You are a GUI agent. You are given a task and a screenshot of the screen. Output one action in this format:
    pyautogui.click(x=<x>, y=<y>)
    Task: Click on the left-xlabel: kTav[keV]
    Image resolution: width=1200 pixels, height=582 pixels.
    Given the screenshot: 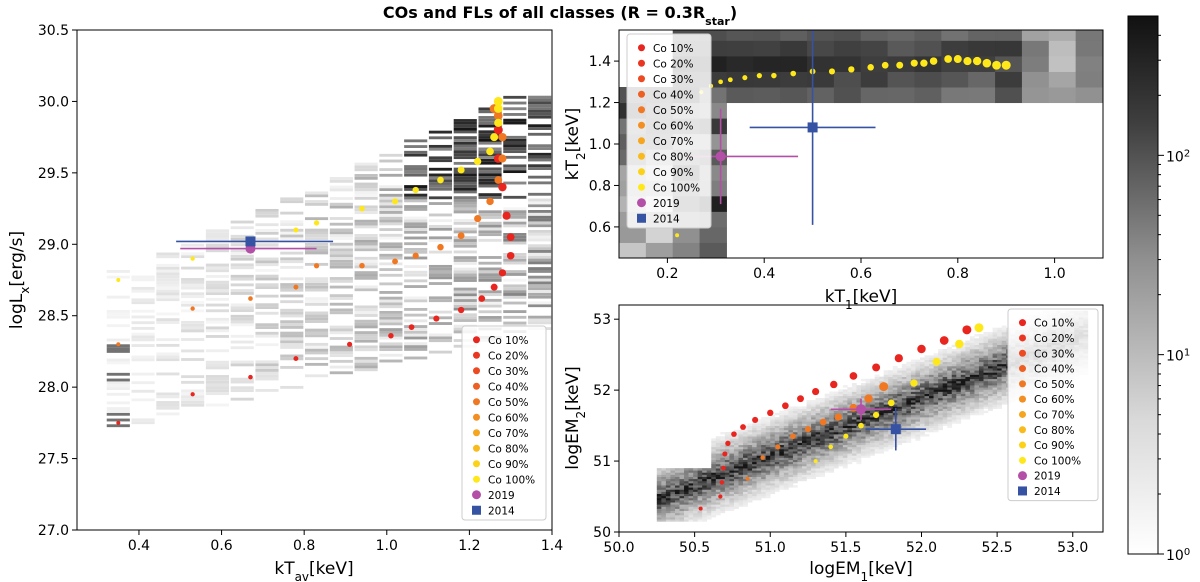 What is the action you would take?
    pyautogui.click(x=313, y=570)
    